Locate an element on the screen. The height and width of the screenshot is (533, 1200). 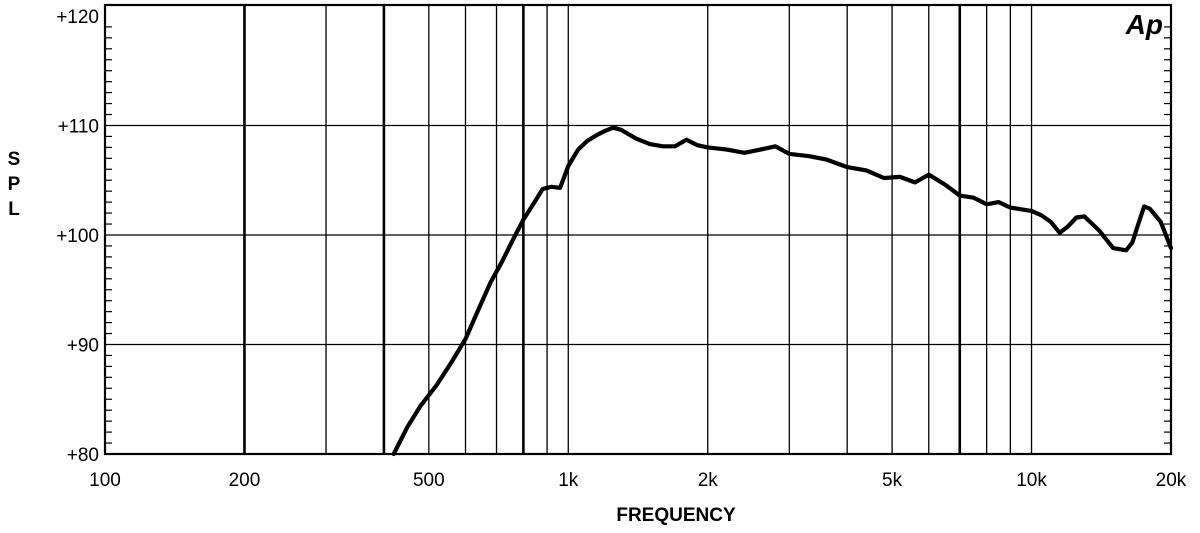
x-tick-labels: 100 200 500 1k 2k 5k 10k 20k is located at coordinates (638, 480).